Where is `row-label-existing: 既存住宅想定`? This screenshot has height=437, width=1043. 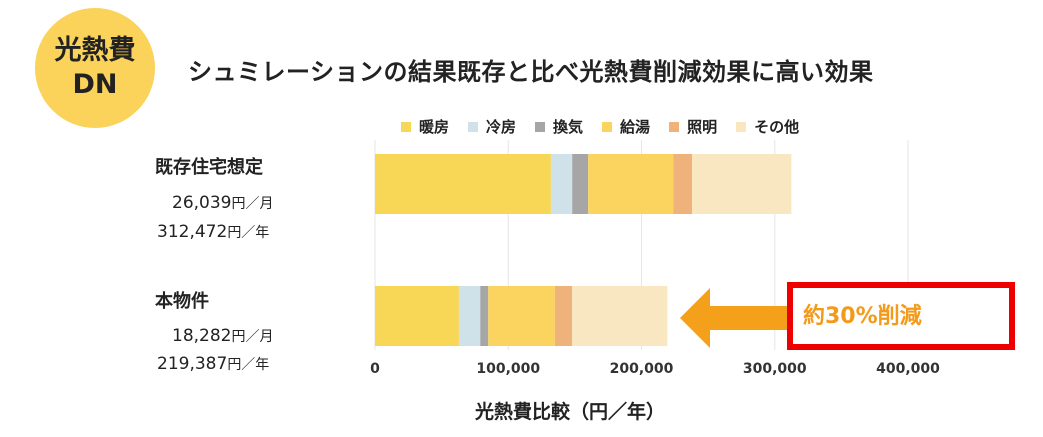
row-label-existing: 既存住宅想定 is located at coordinates (209, 167).